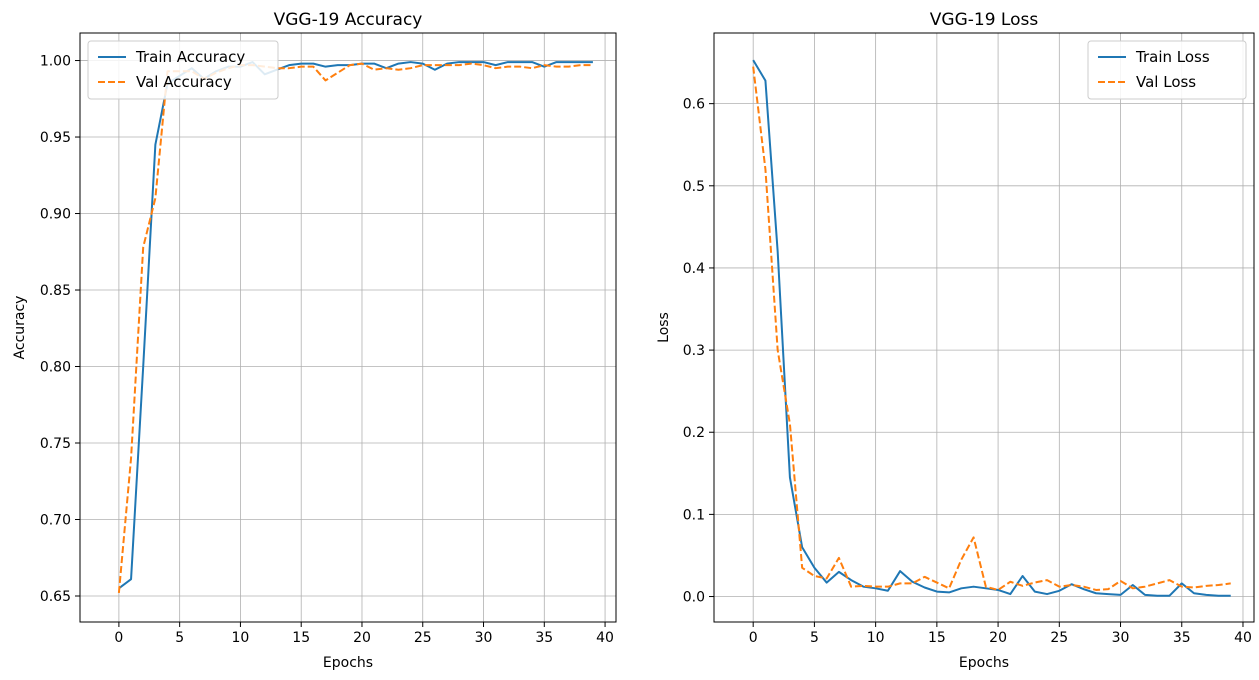 The image size is (1259, 680). Describe the element at coordinates (362, 638) in the screenshot. I see `chart-0-x-tick-label: 20` at that location.